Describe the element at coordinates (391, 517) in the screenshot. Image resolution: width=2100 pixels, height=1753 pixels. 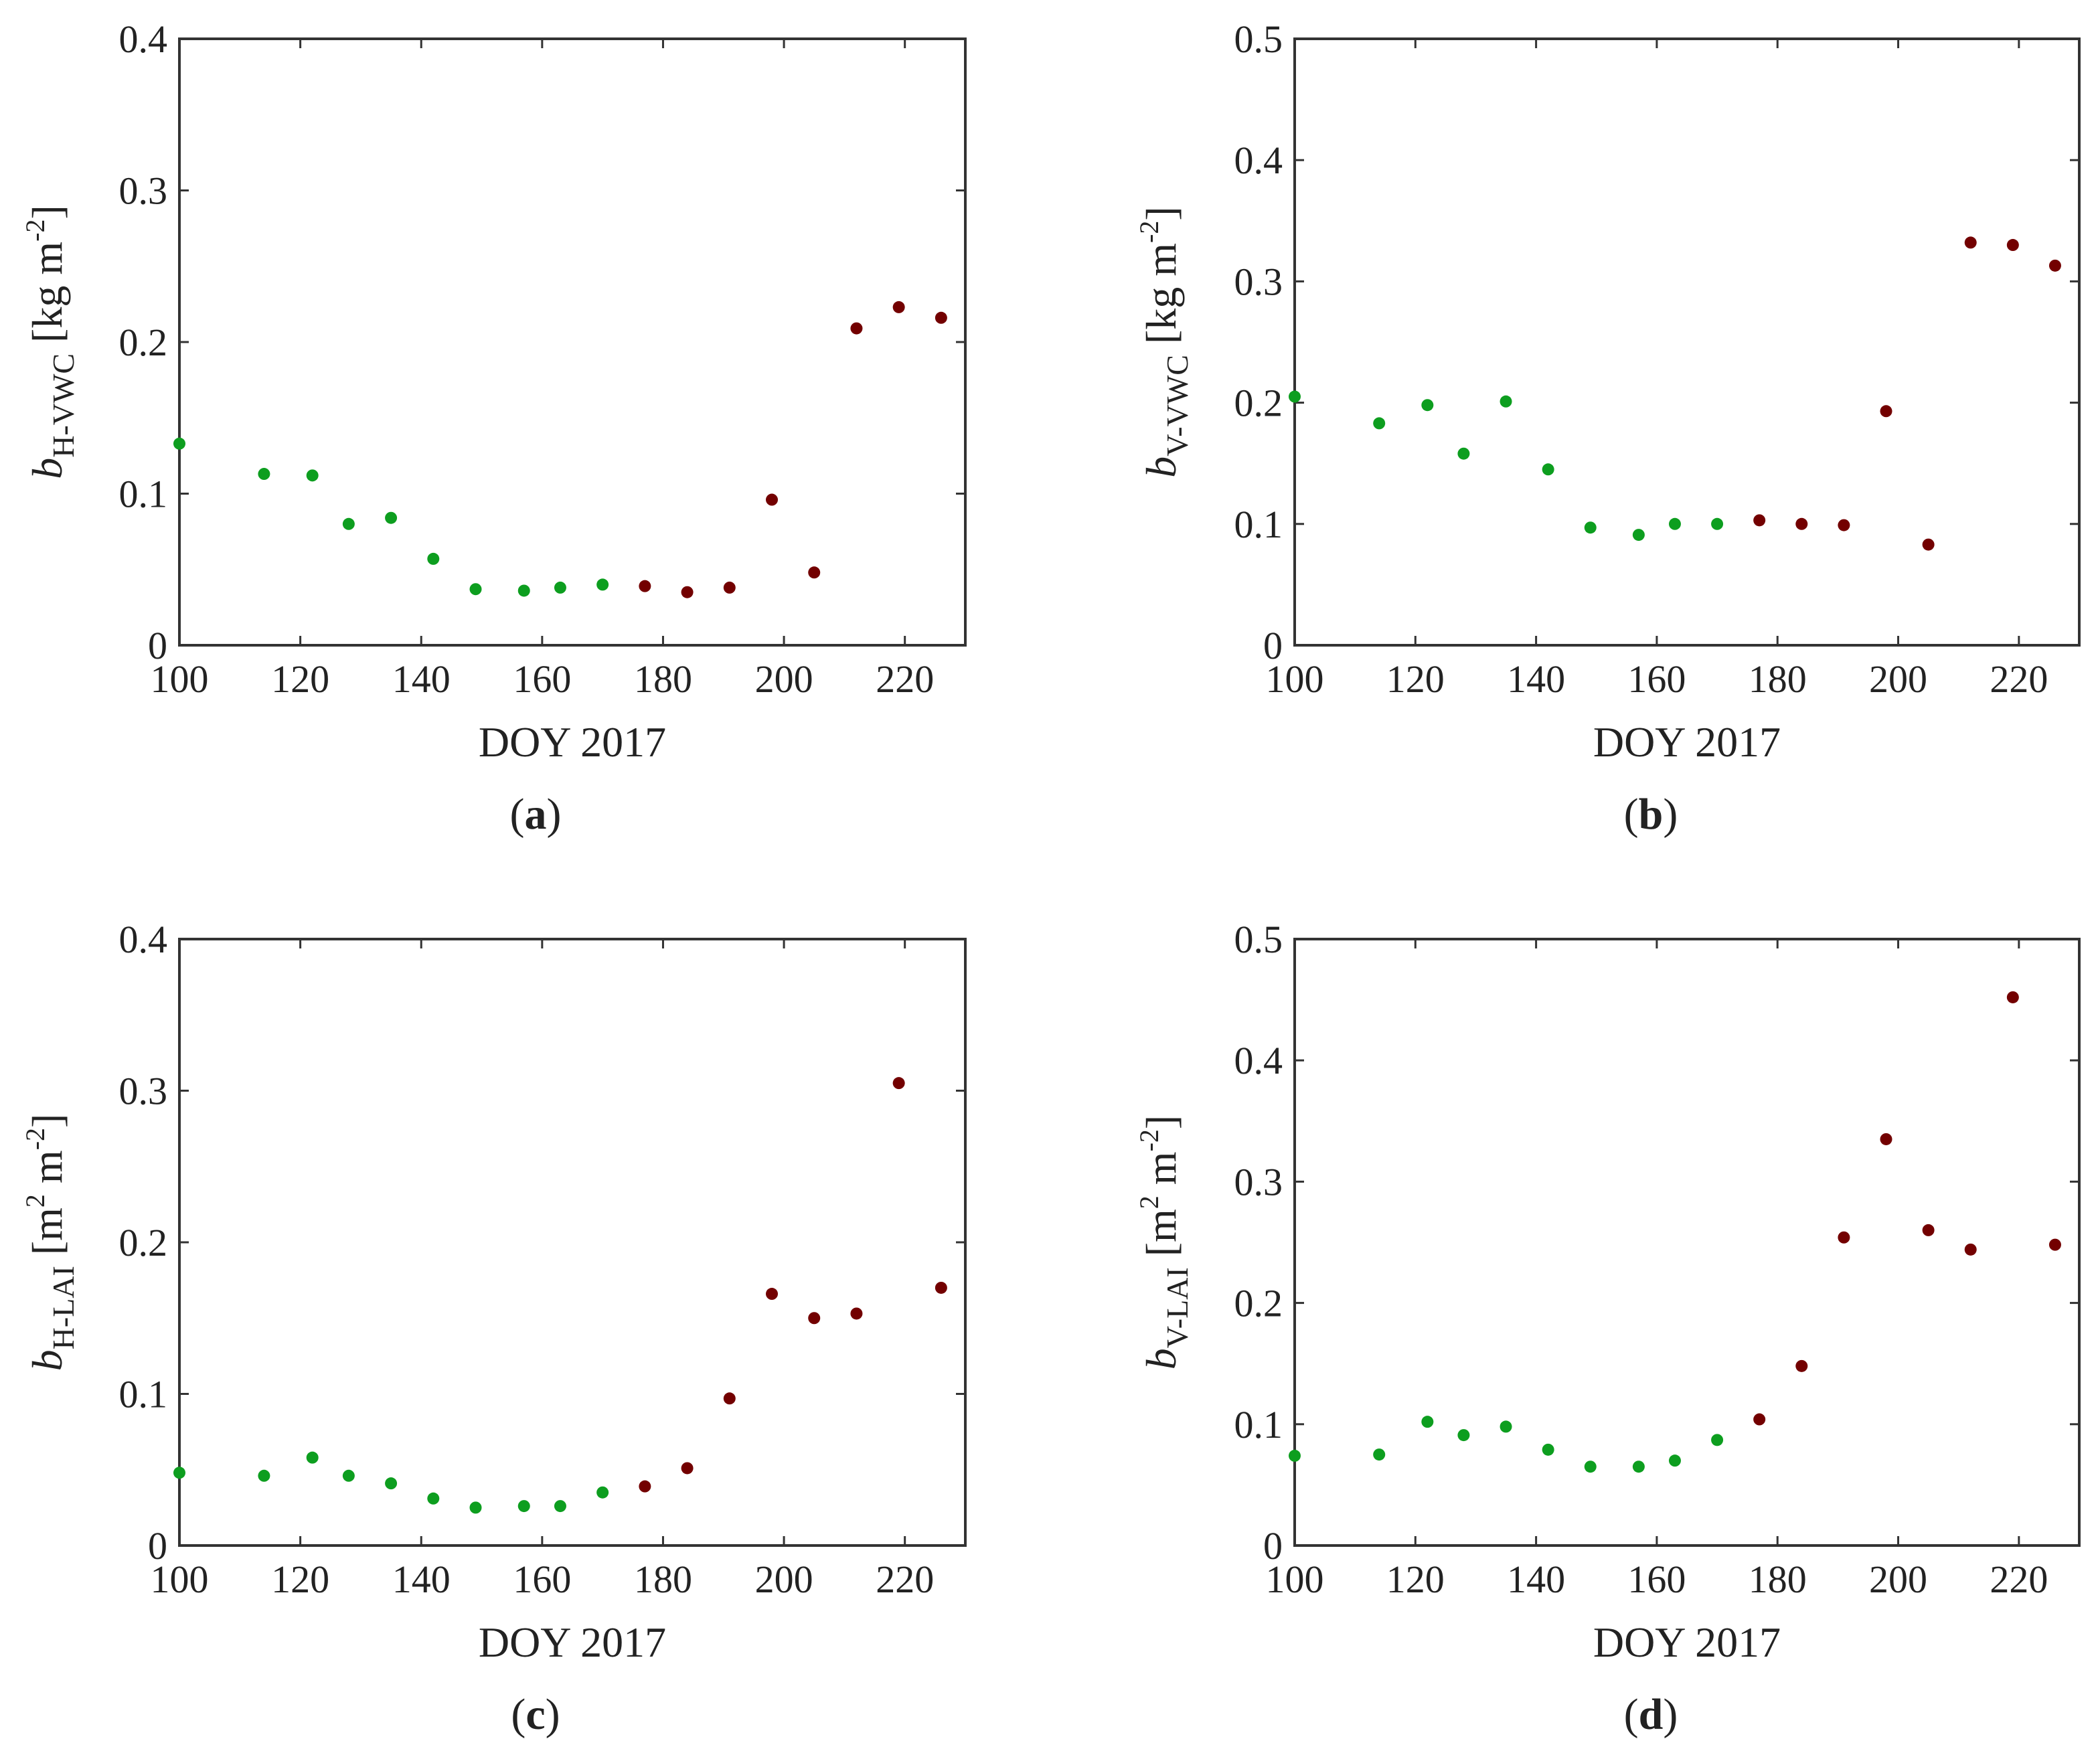
I see `series-early` at that location.